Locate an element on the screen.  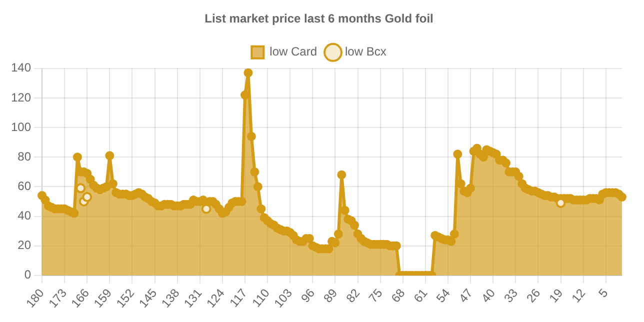
x-tick-label: 40 is located at coordinates (488, 296).